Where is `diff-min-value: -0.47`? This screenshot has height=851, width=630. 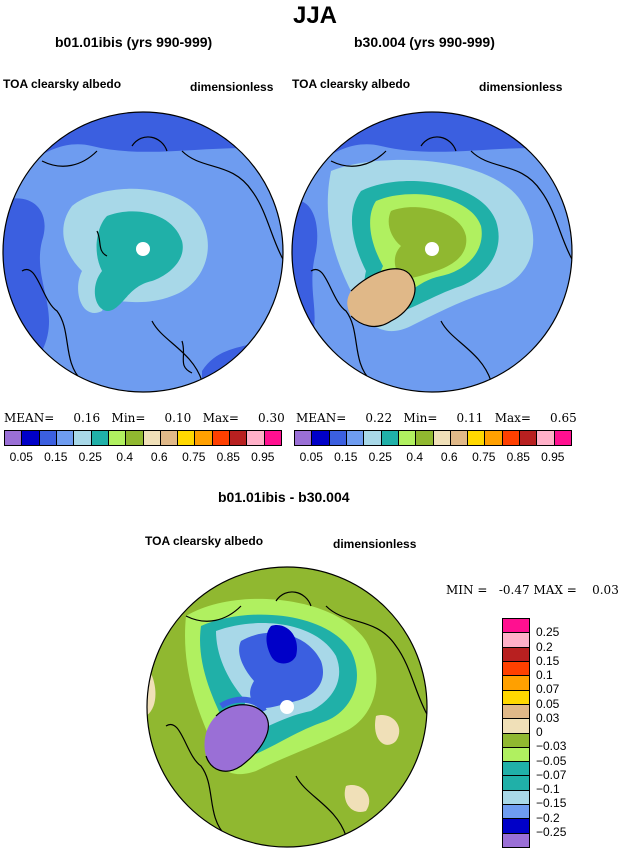
diff-min-value: -0.47 is located at coordinates (514, 590).